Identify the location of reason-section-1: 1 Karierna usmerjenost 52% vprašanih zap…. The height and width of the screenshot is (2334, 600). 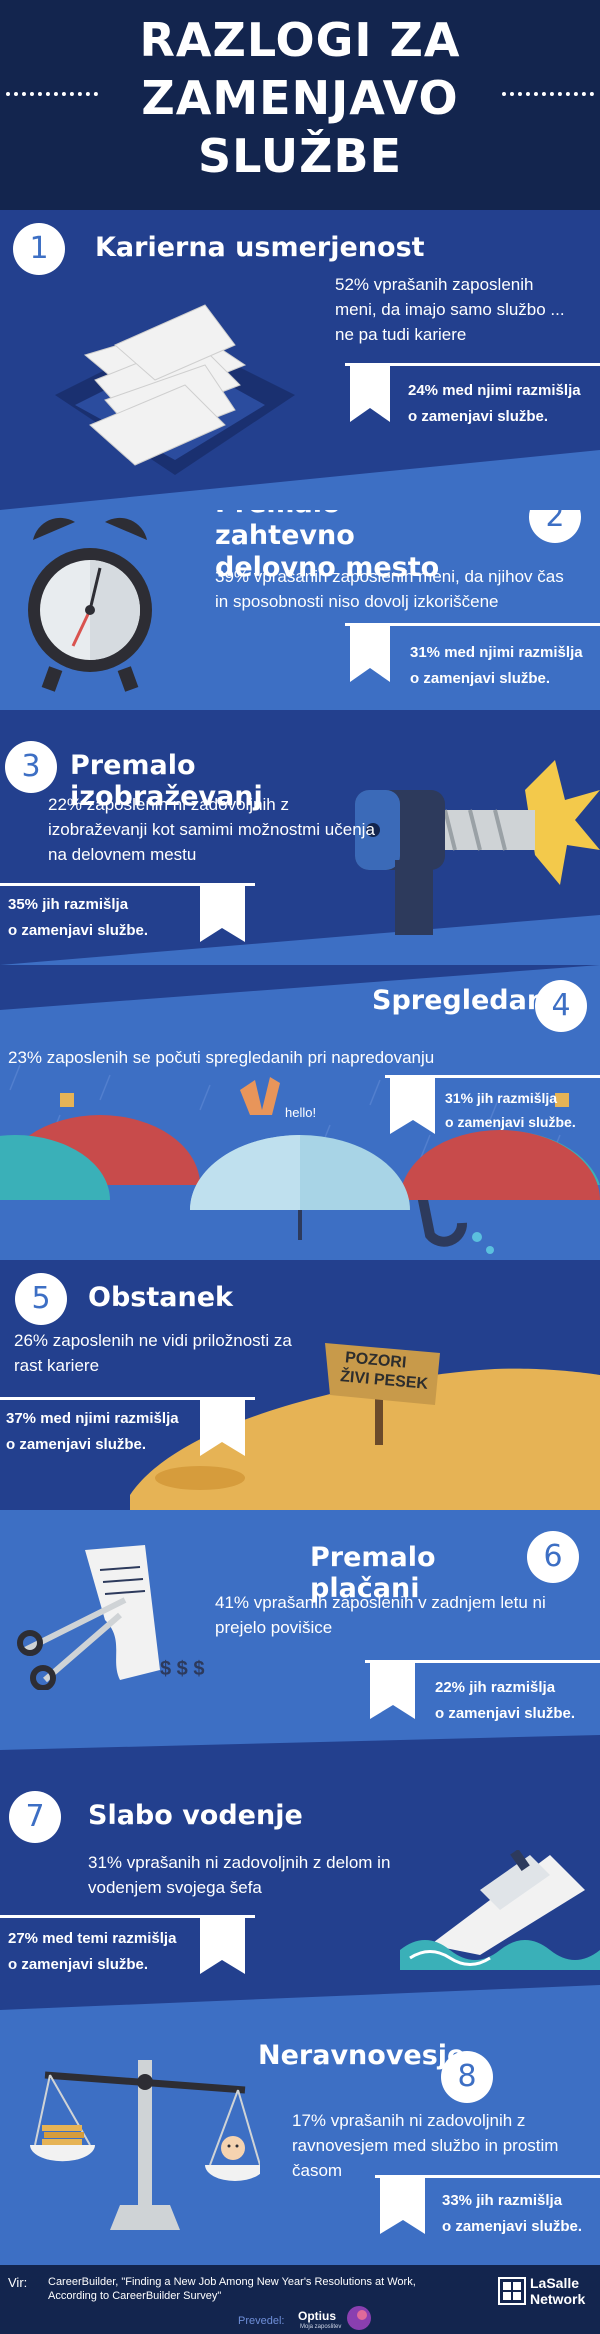
(300, 360).